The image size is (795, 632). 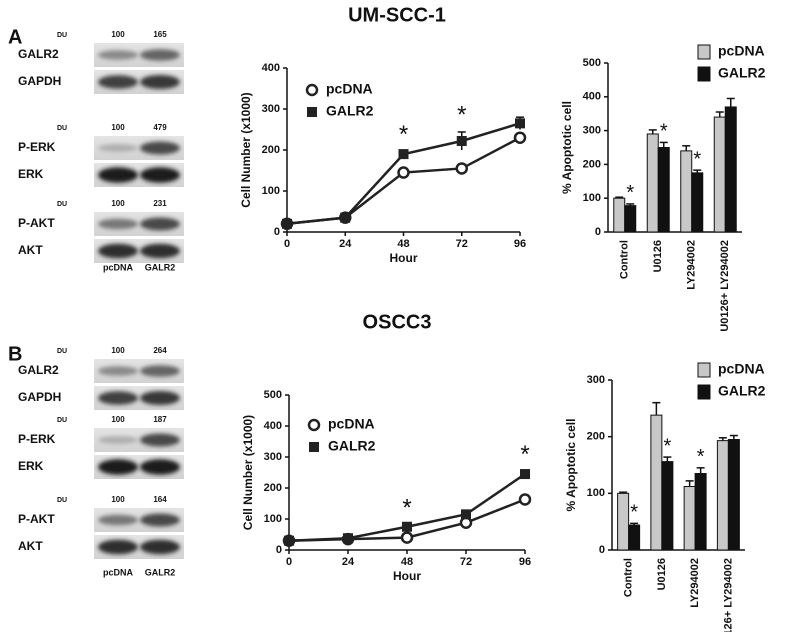 I want to click on panel-title: OSCC3, so click(x=397, y=322).